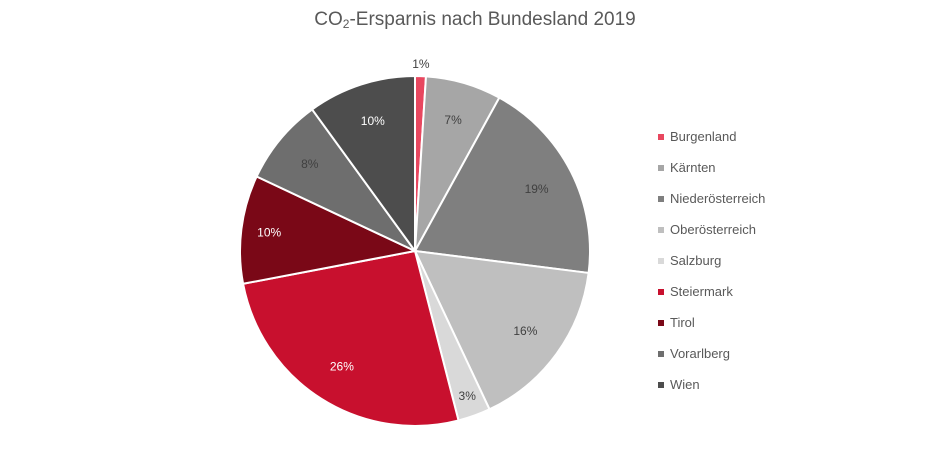  I want to click on pie-slice-oberoesterreich, so click(501, 330).